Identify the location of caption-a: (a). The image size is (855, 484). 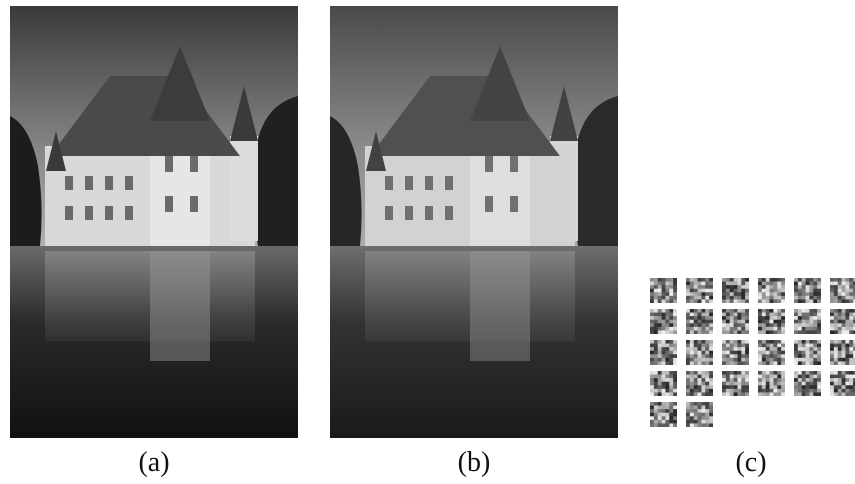
(154, 462).